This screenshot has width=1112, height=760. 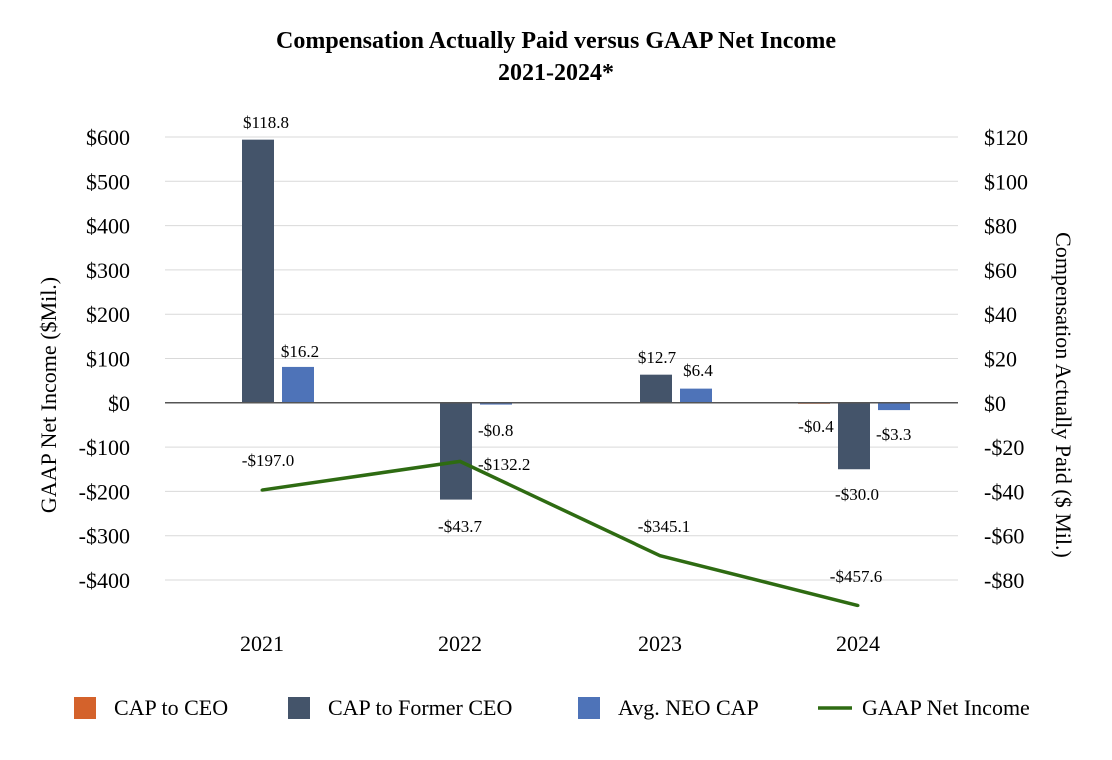 I want to click on left-tick-label: $300, so click(x=108, y=270).